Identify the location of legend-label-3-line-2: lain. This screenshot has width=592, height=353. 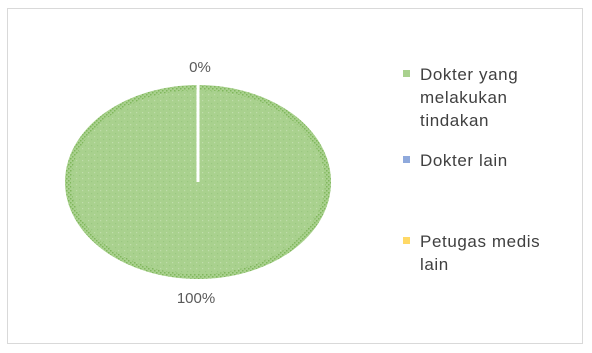
(434, 264).